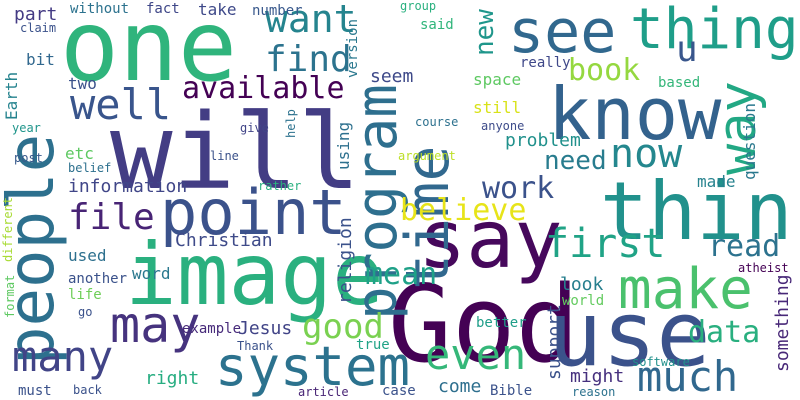 The image size is (800, 400). Describe the element at coordinates (313, 366) in the screenshot. I see `word-system: system` at that location.